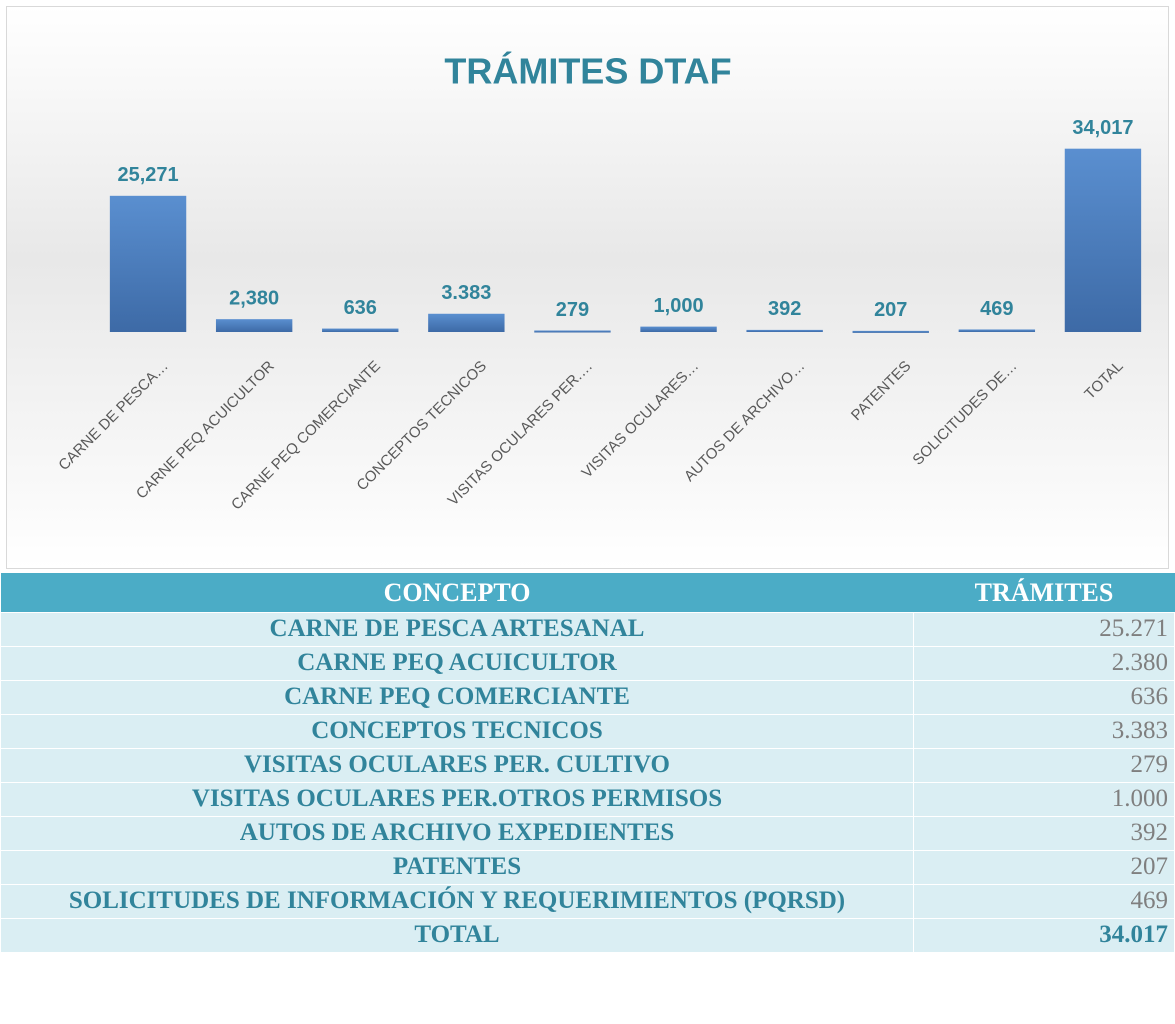 This screenshot has width=1175, height=1024. What do you see at coordinates (457, 867) in the screenshot?
I see `concept-cell: PATENTES` at bounding box center [457, 867].